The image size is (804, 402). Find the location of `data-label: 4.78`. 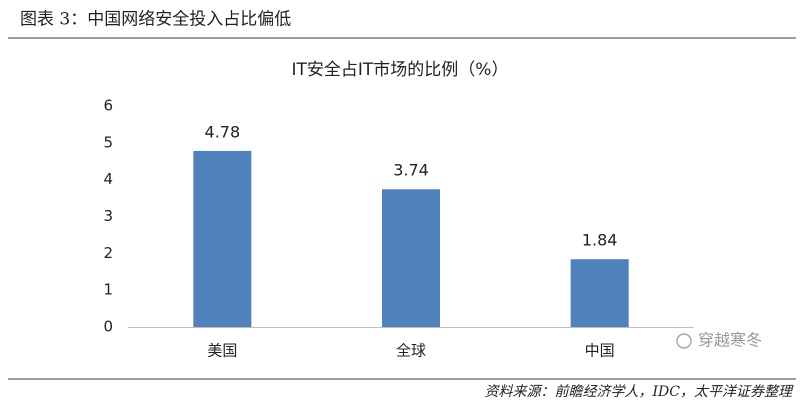

data-label: 4.78 is located at coordinates (223, 131).